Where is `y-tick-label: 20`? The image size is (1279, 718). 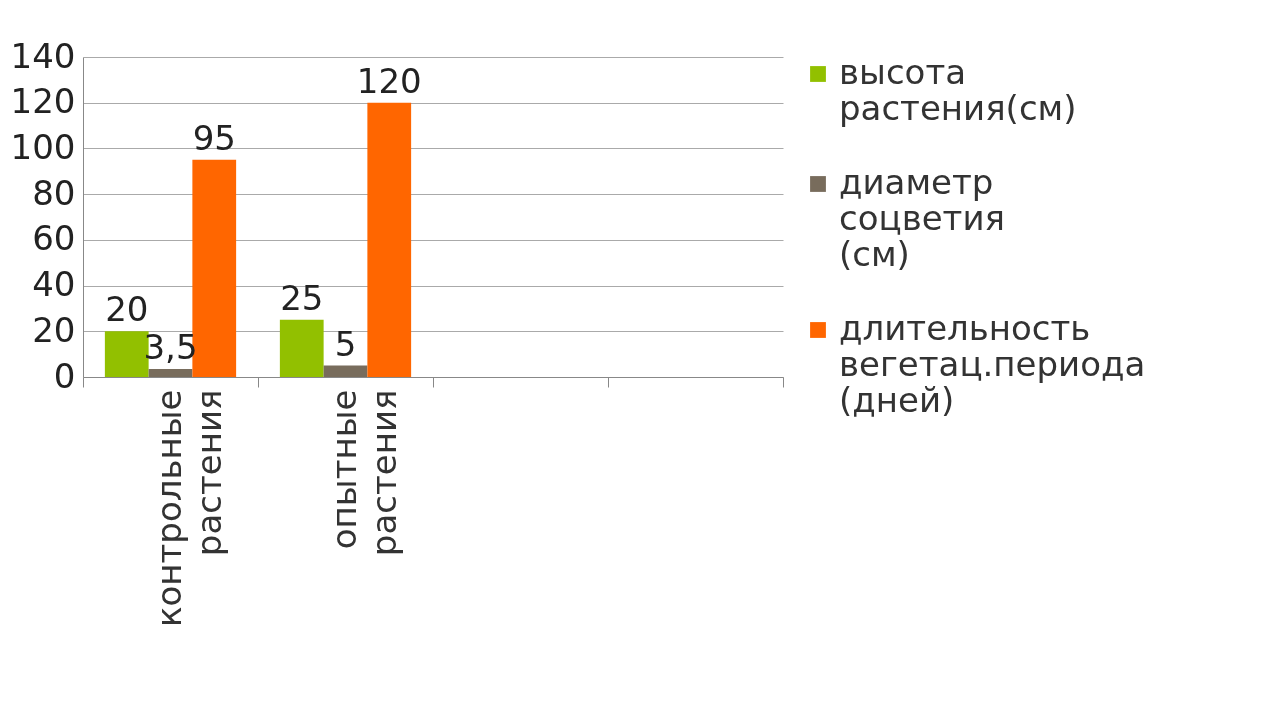 y-tick-label: 20 is located at coordinates (54, 329).